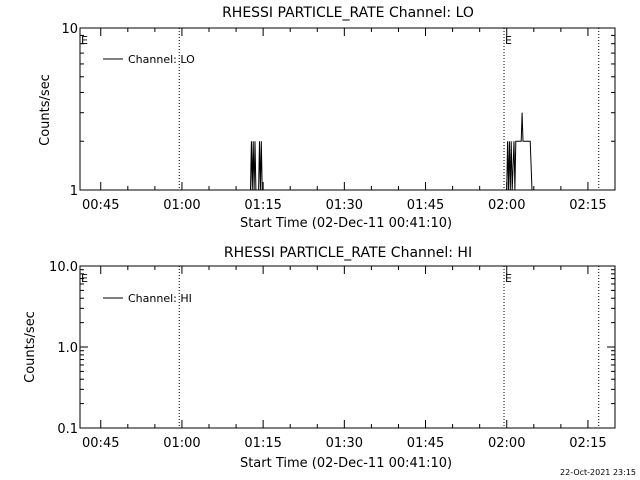  I want to click on panel-lo-title: RHESSI PARTICLE_RATE Channel: LO, so click(348, 13).